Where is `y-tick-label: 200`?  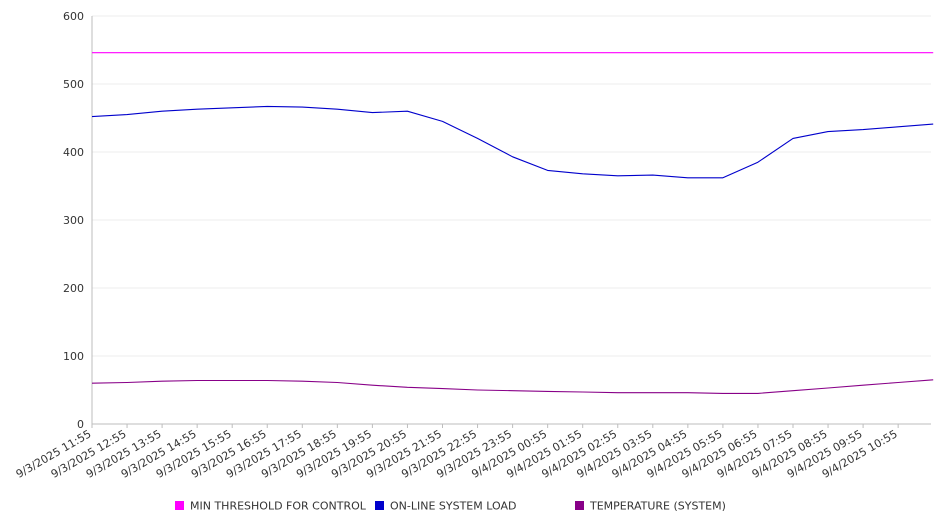 y-tick-label: 200 is located at coordinates (73, 288).